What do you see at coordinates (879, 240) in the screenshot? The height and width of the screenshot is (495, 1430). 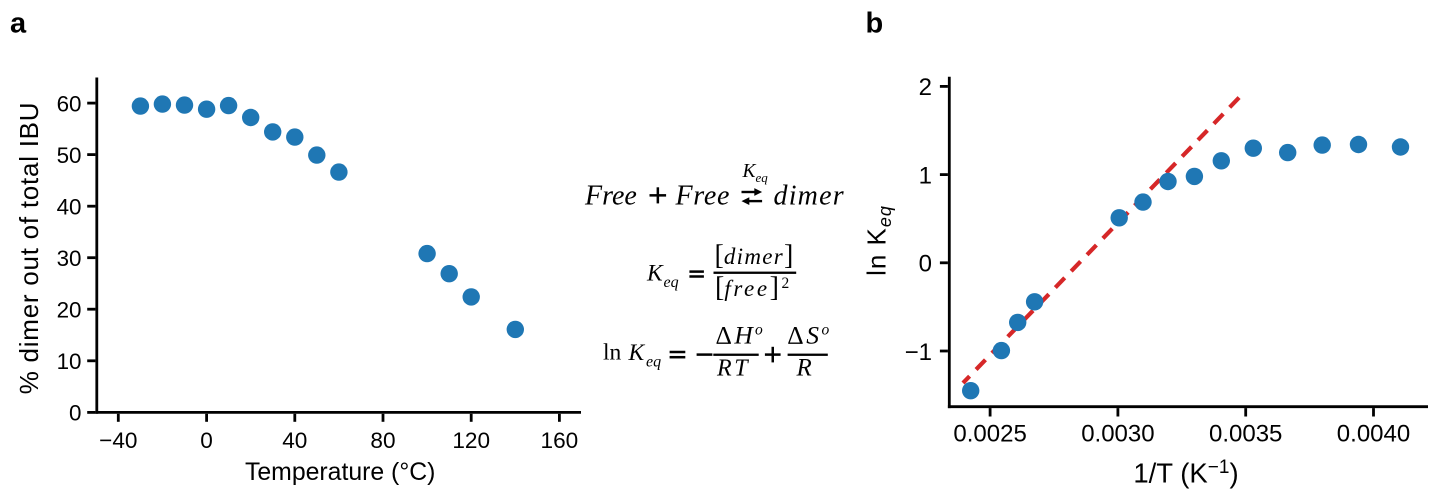 I see `svg-text: ln Keq` at bounding box center [879, 240].